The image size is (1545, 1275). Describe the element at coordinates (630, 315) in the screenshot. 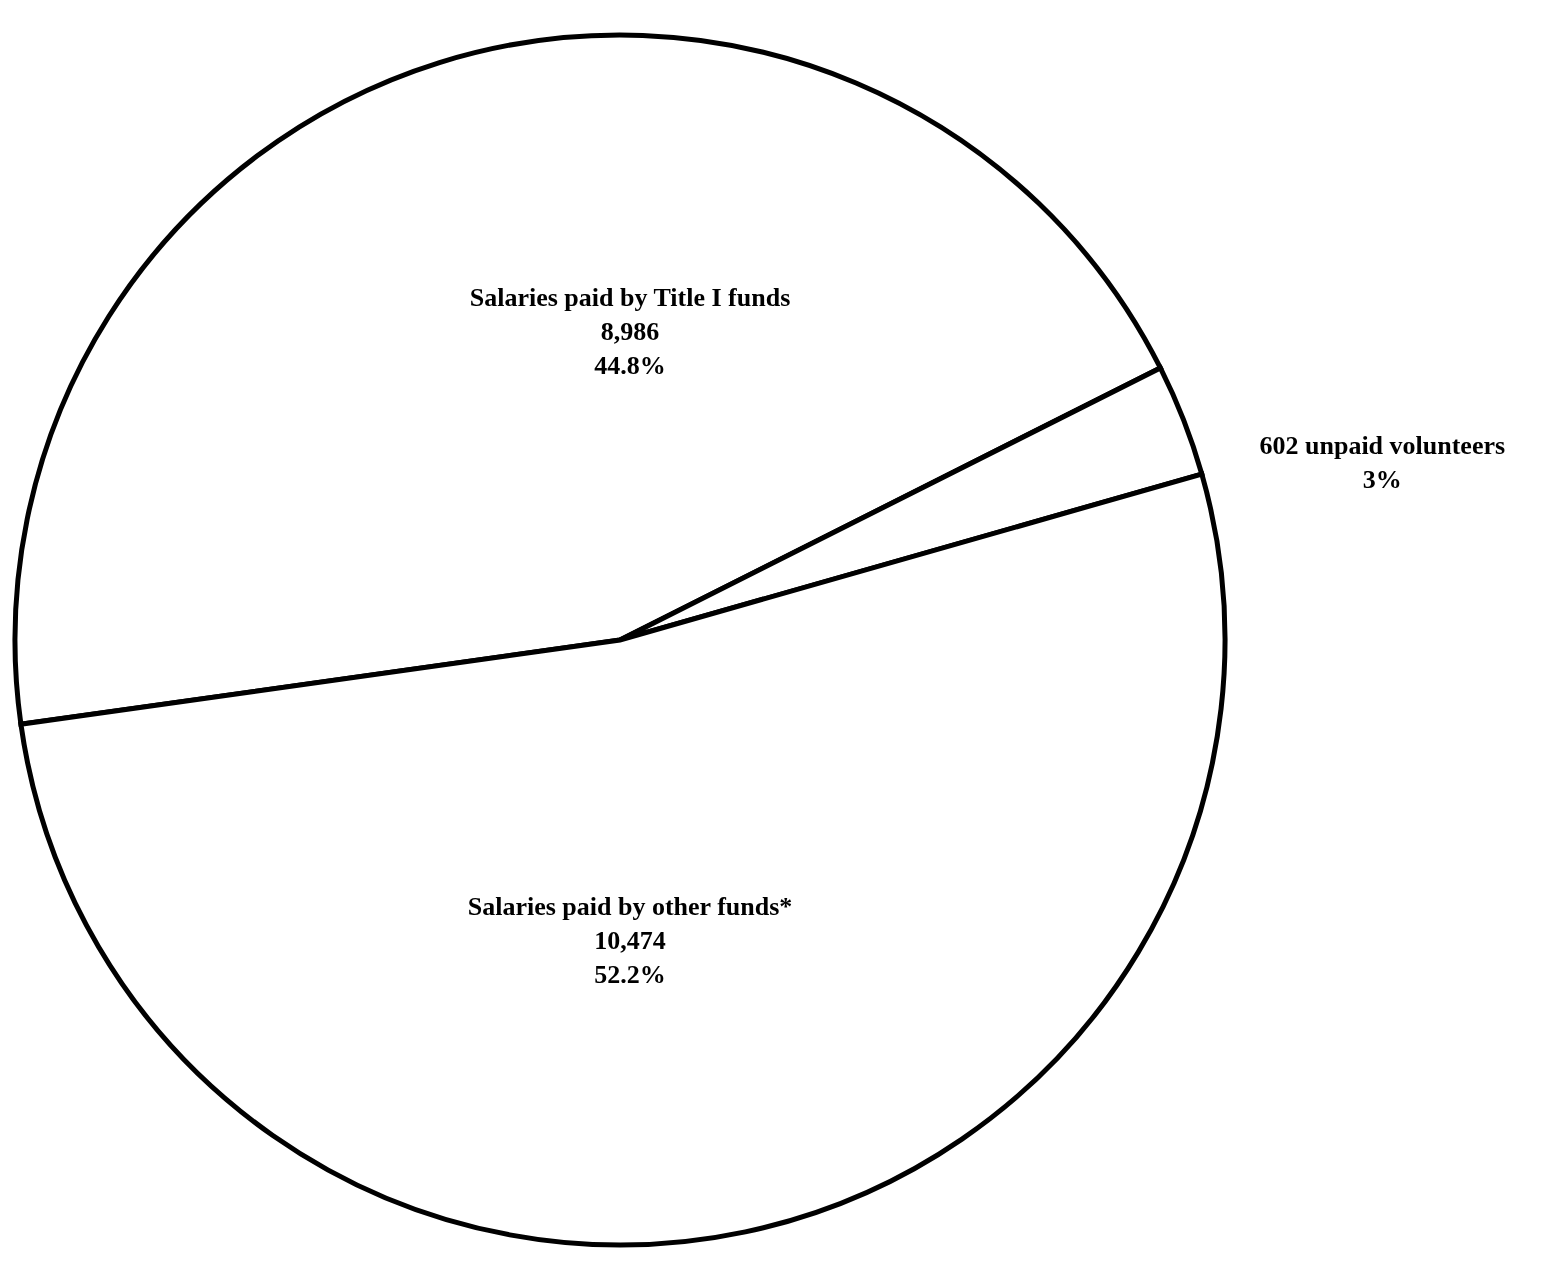

I see `slice-label: Salaries paid by Title I funds 8,986` at that location.